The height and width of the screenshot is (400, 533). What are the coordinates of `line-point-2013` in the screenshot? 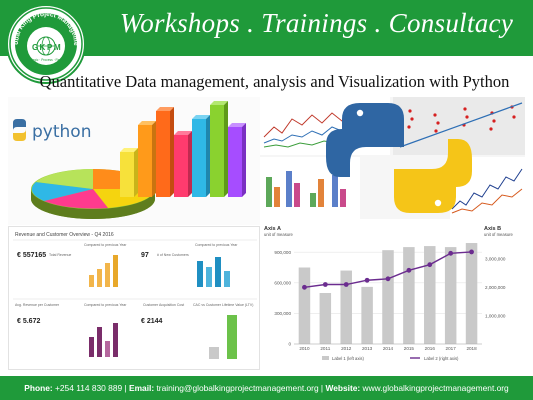 It's located at (367, 280).